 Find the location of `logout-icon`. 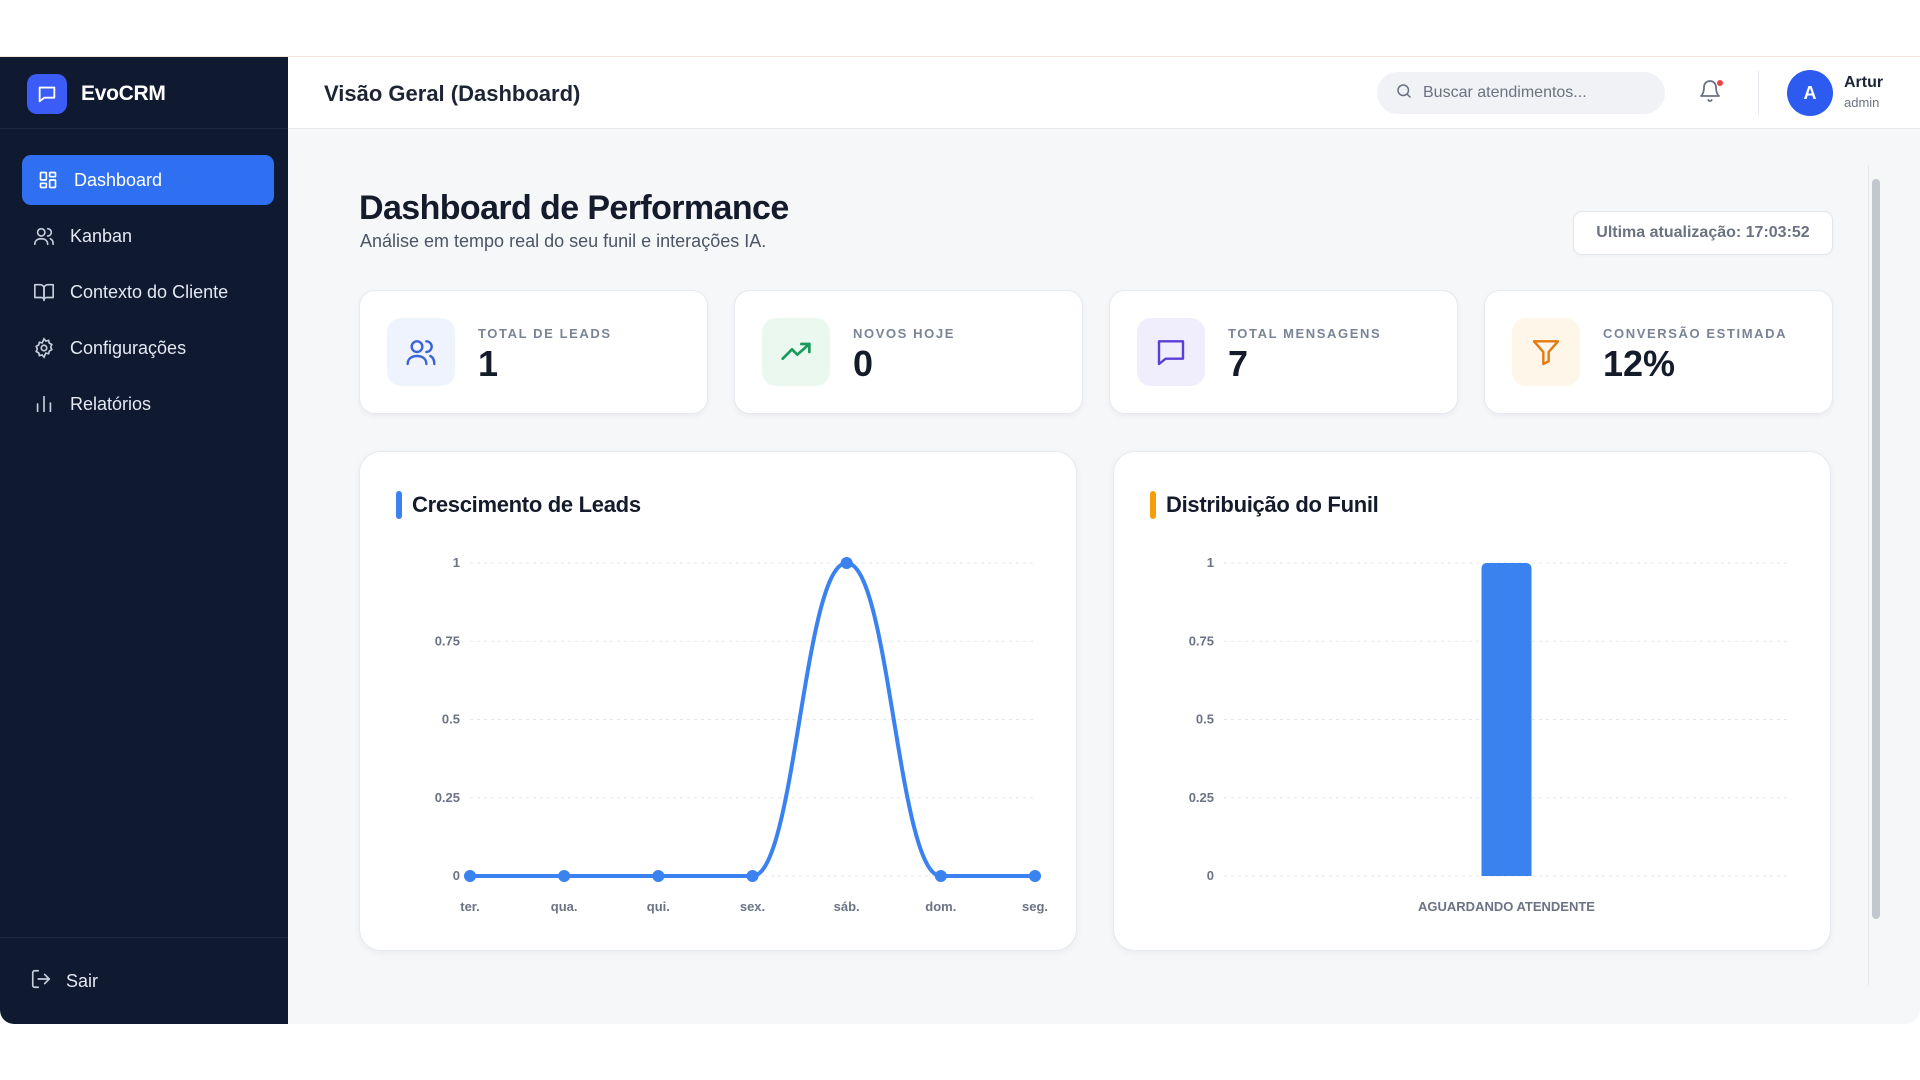

logout-icon is located at coordinates (41, 981).